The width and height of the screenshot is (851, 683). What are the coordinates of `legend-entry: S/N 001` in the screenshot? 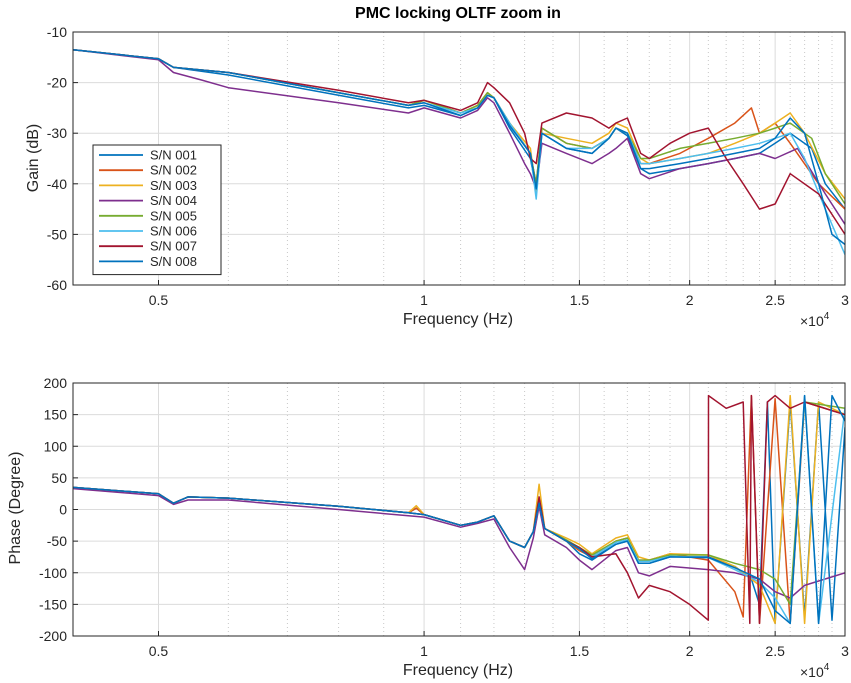 It's located at (173, 155).